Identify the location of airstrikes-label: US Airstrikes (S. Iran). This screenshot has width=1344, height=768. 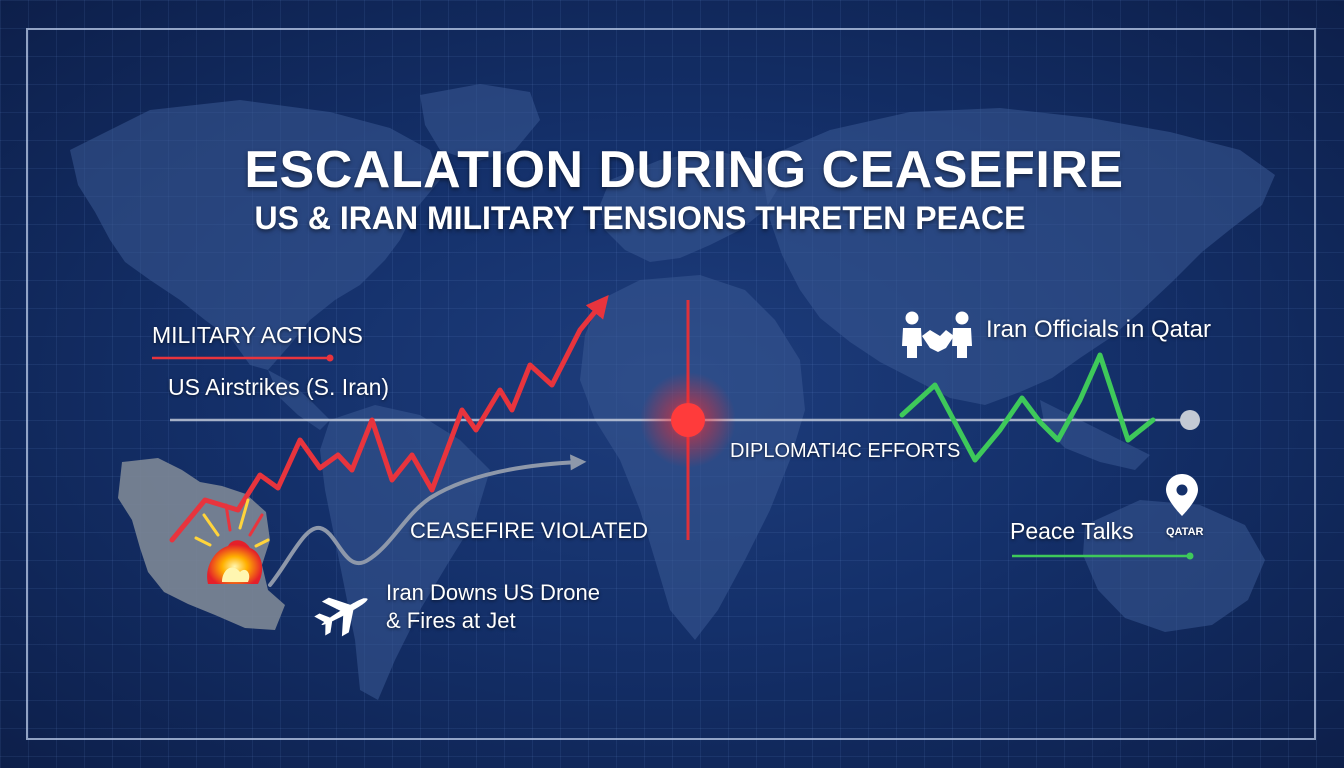
(279, 387).